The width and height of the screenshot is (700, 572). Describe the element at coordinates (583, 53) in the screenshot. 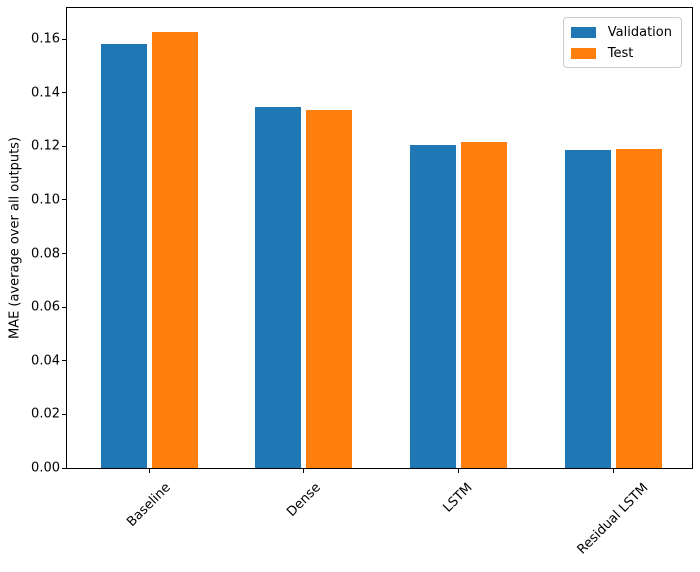

I see `legend-swatch-test` at that location.